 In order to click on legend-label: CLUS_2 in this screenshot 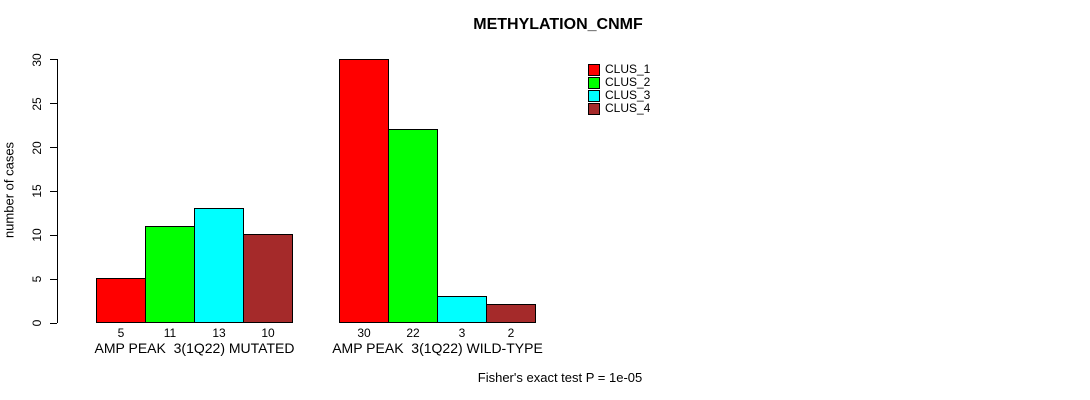, I will do `click(628, 82)`.